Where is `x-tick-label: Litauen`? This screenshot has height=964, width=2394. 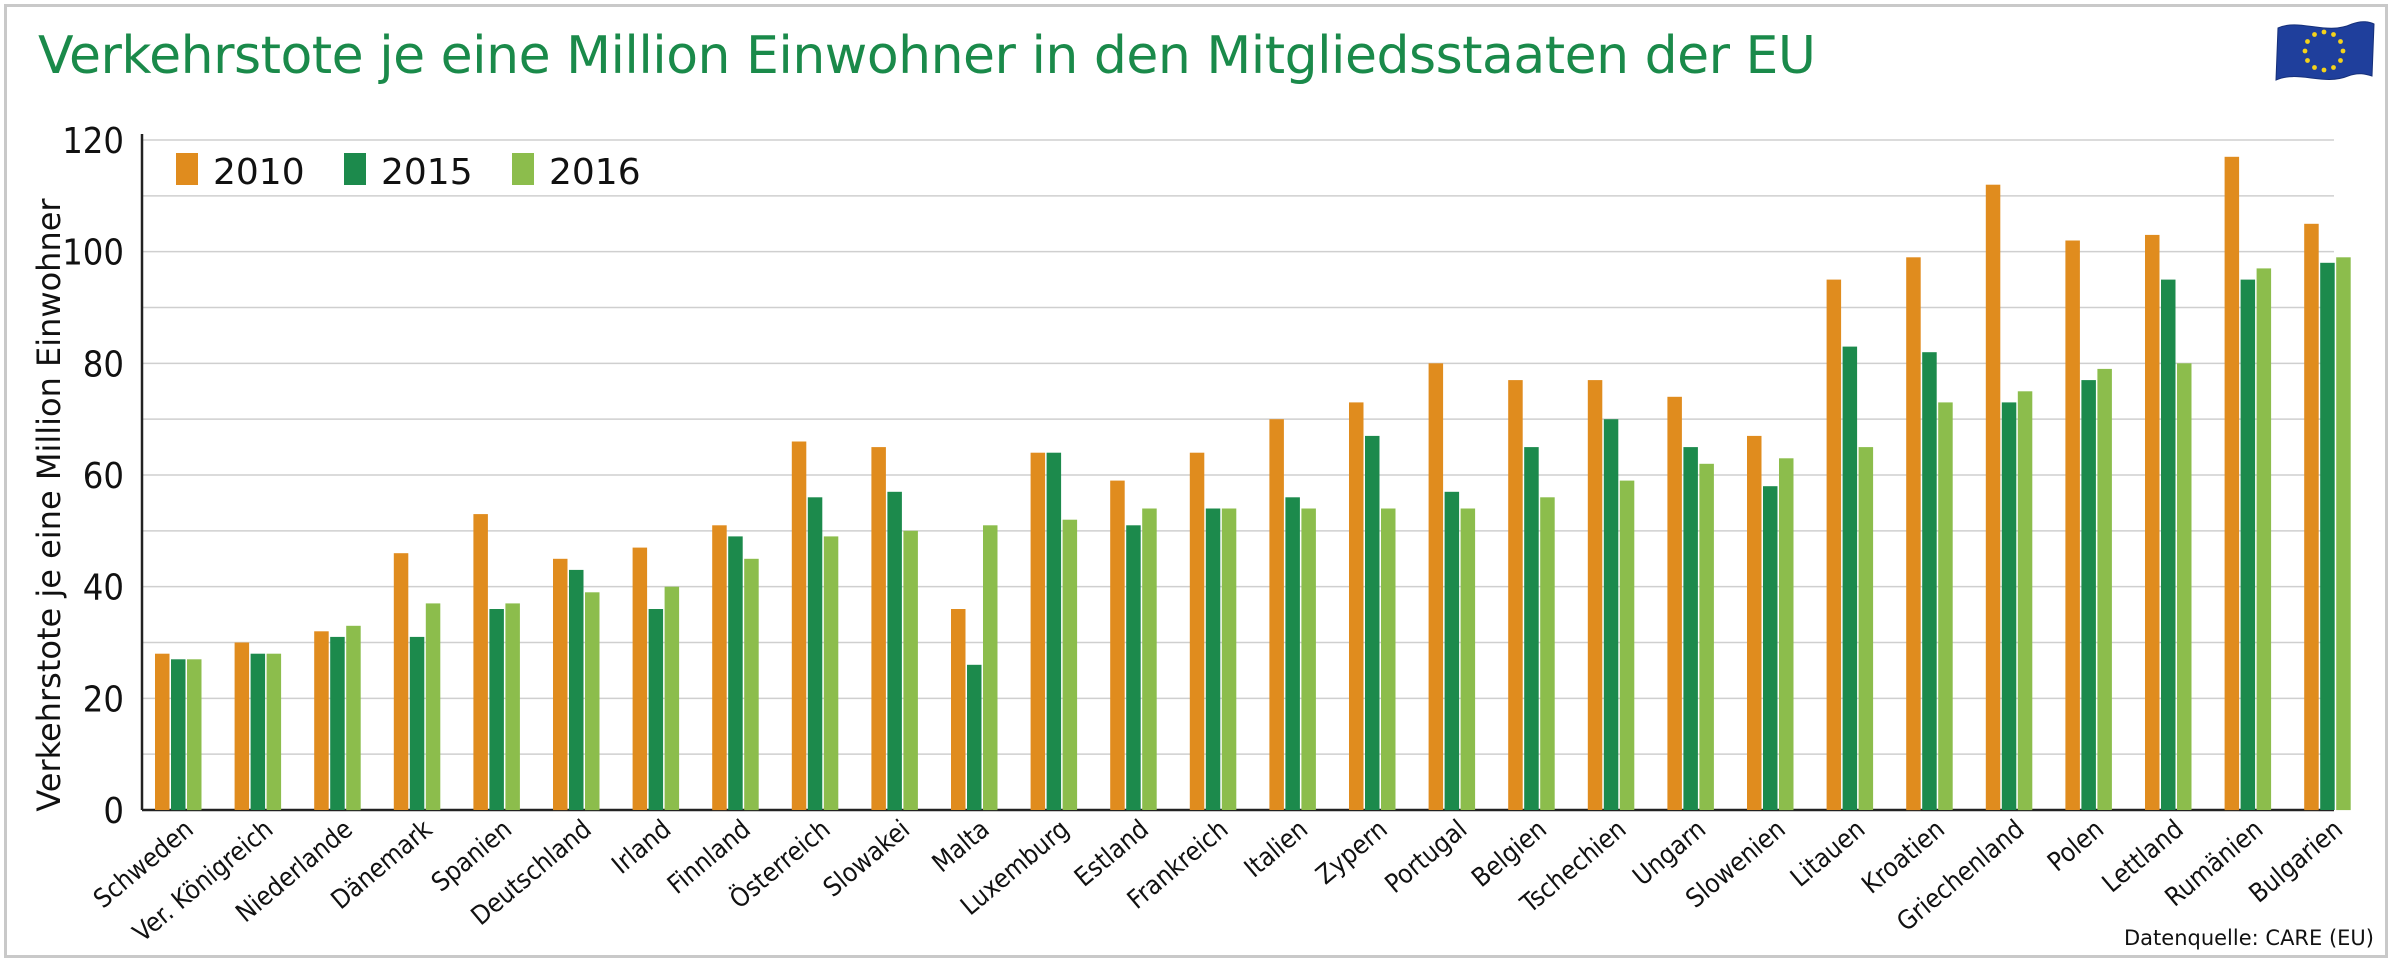
x-tick-label: Litauen is located at coordinates (1828, 853).